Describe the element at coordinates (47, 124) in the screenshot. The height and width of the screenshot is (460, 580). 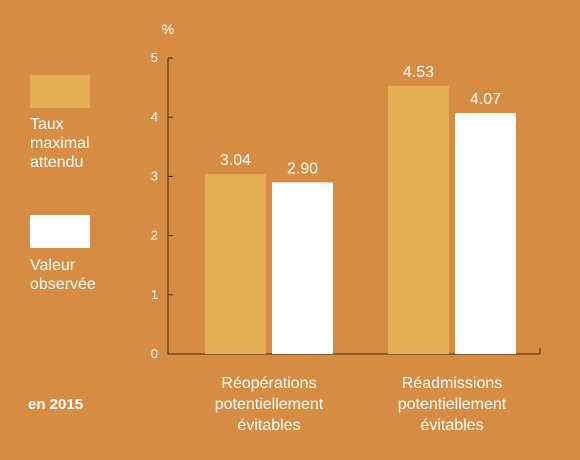
I see `legend-line: Taux` at that location.